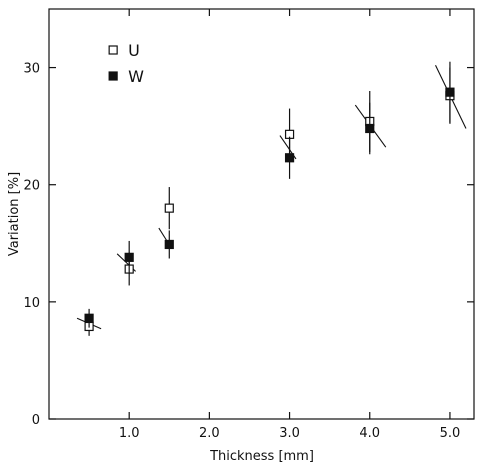 This screenshot has height=471, width=484. Describe the element at coordinates (126, 63) in the screenshot. I see `legend: UW` at that location.